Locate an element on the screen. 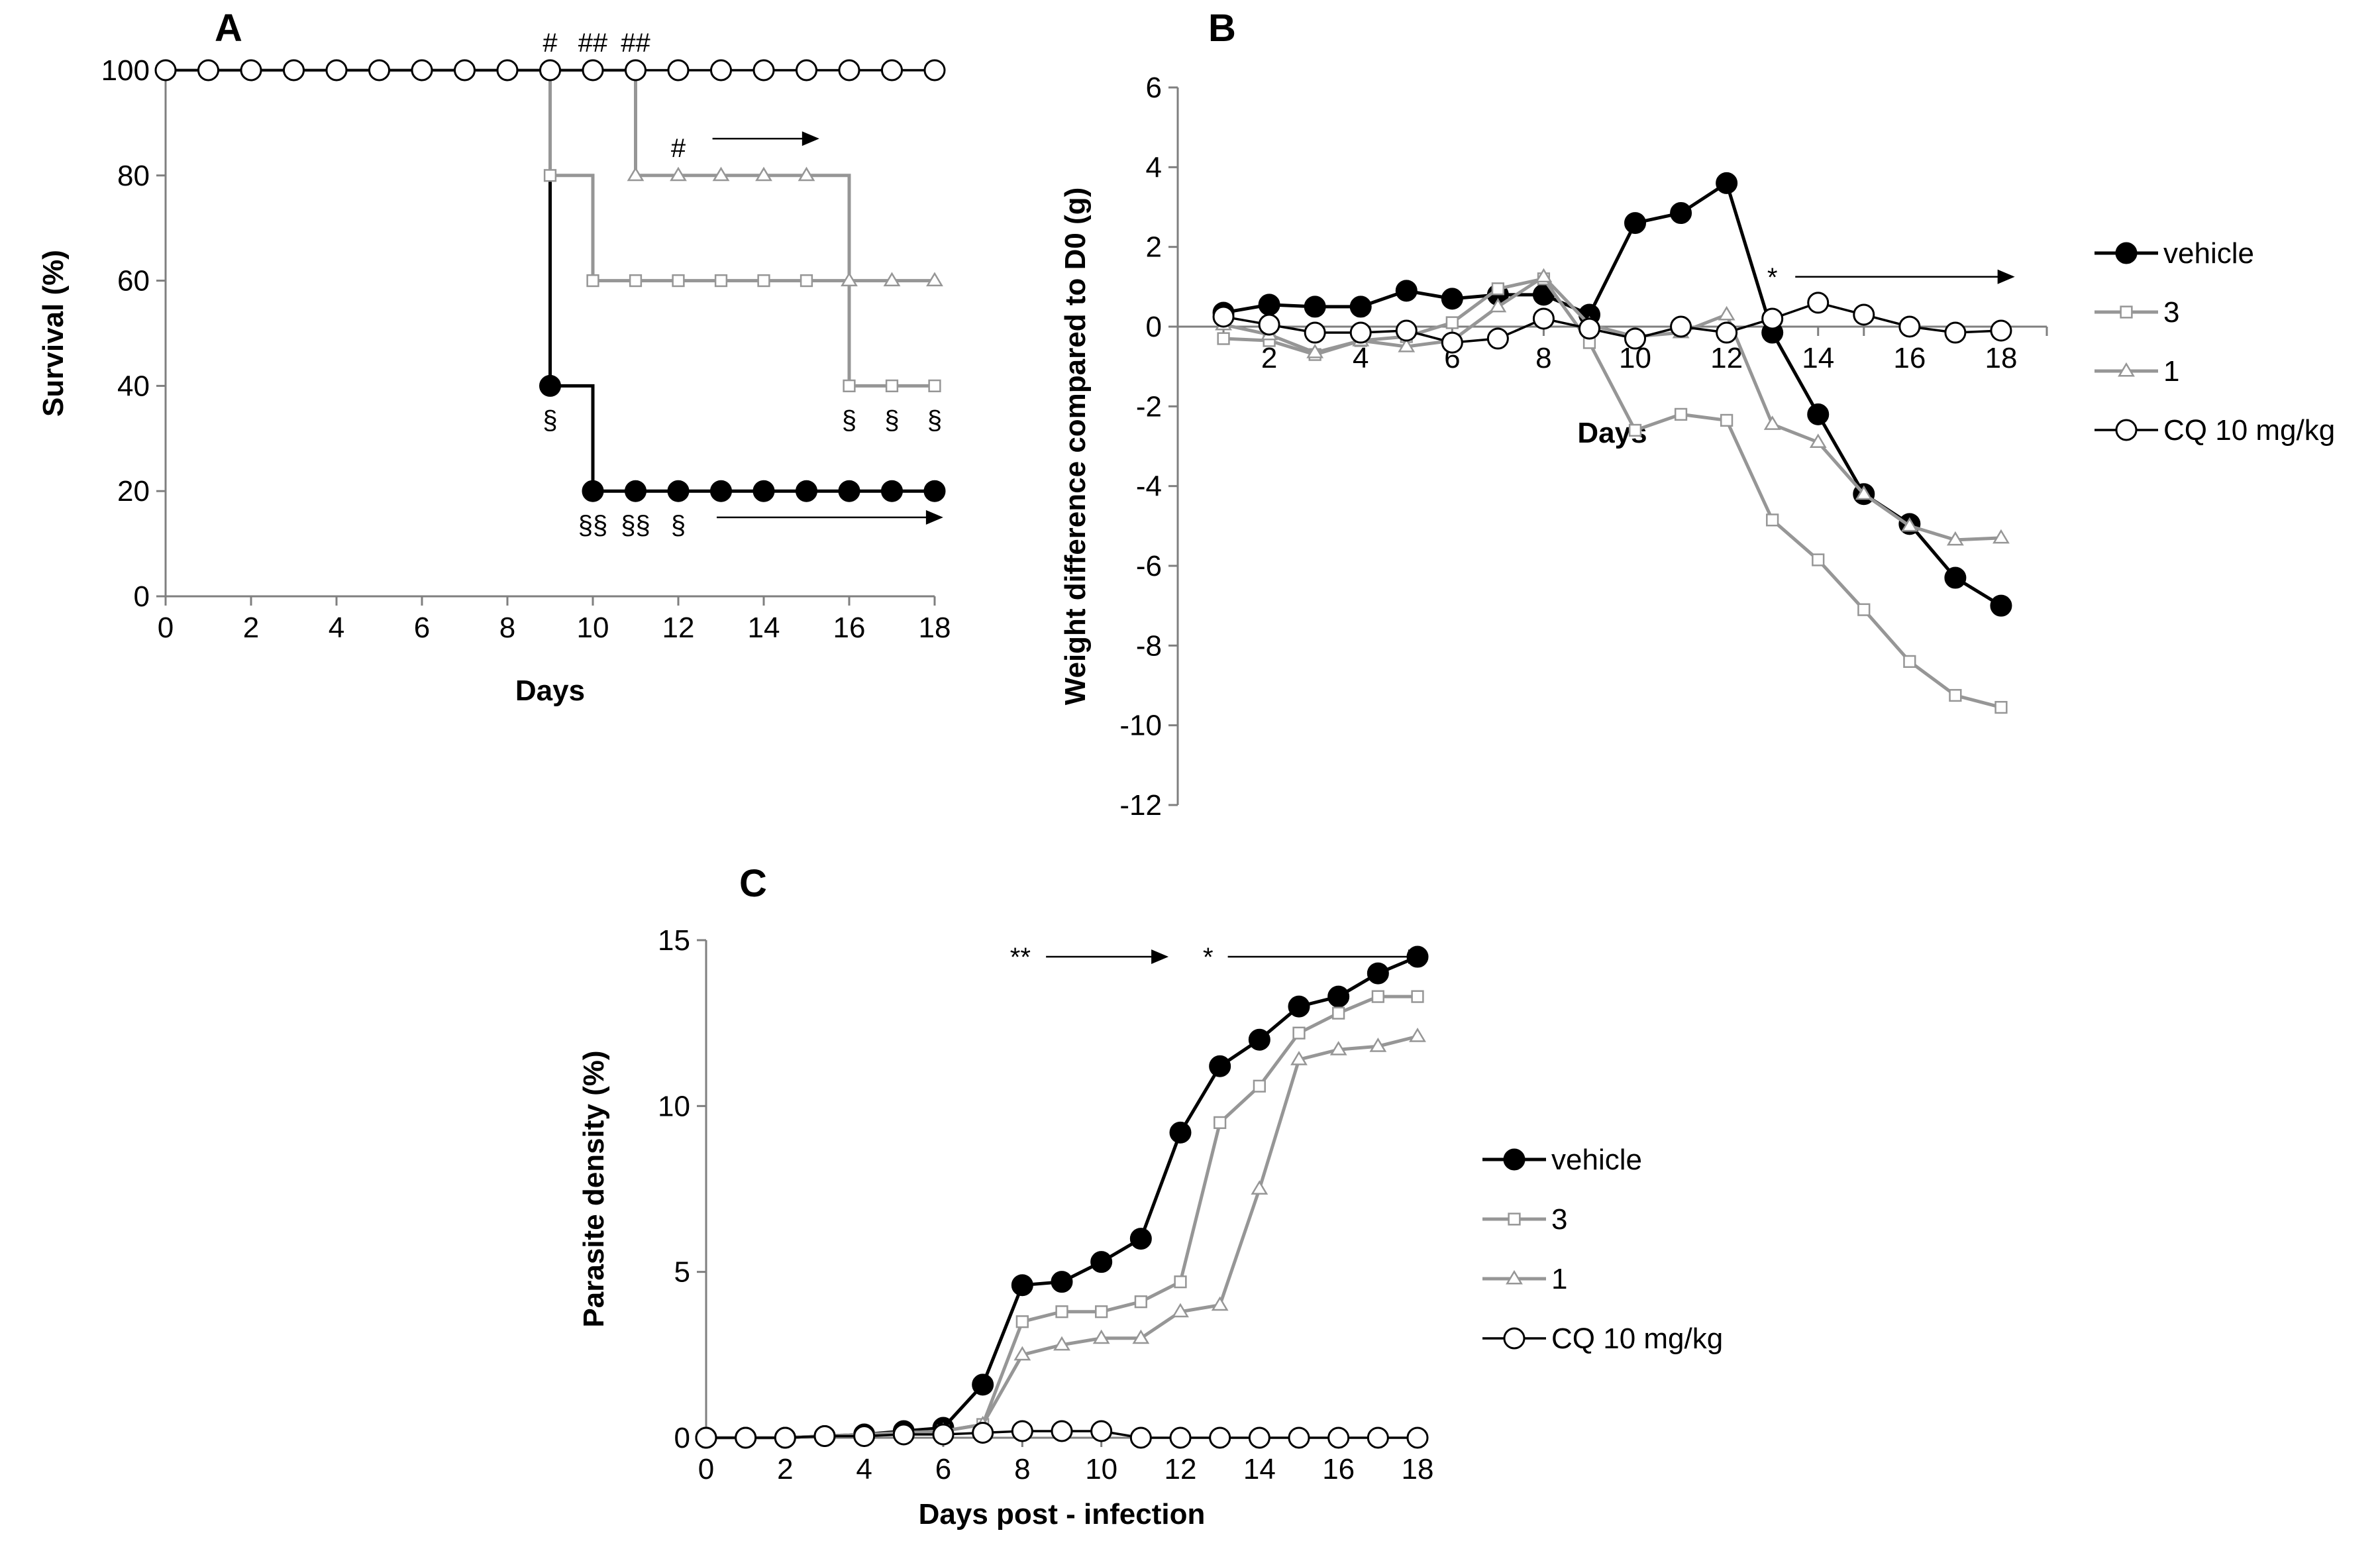 The image size is (2380, 1559). panel-c-x-tick-label: 12 is located at coordinates (1180, 1469).